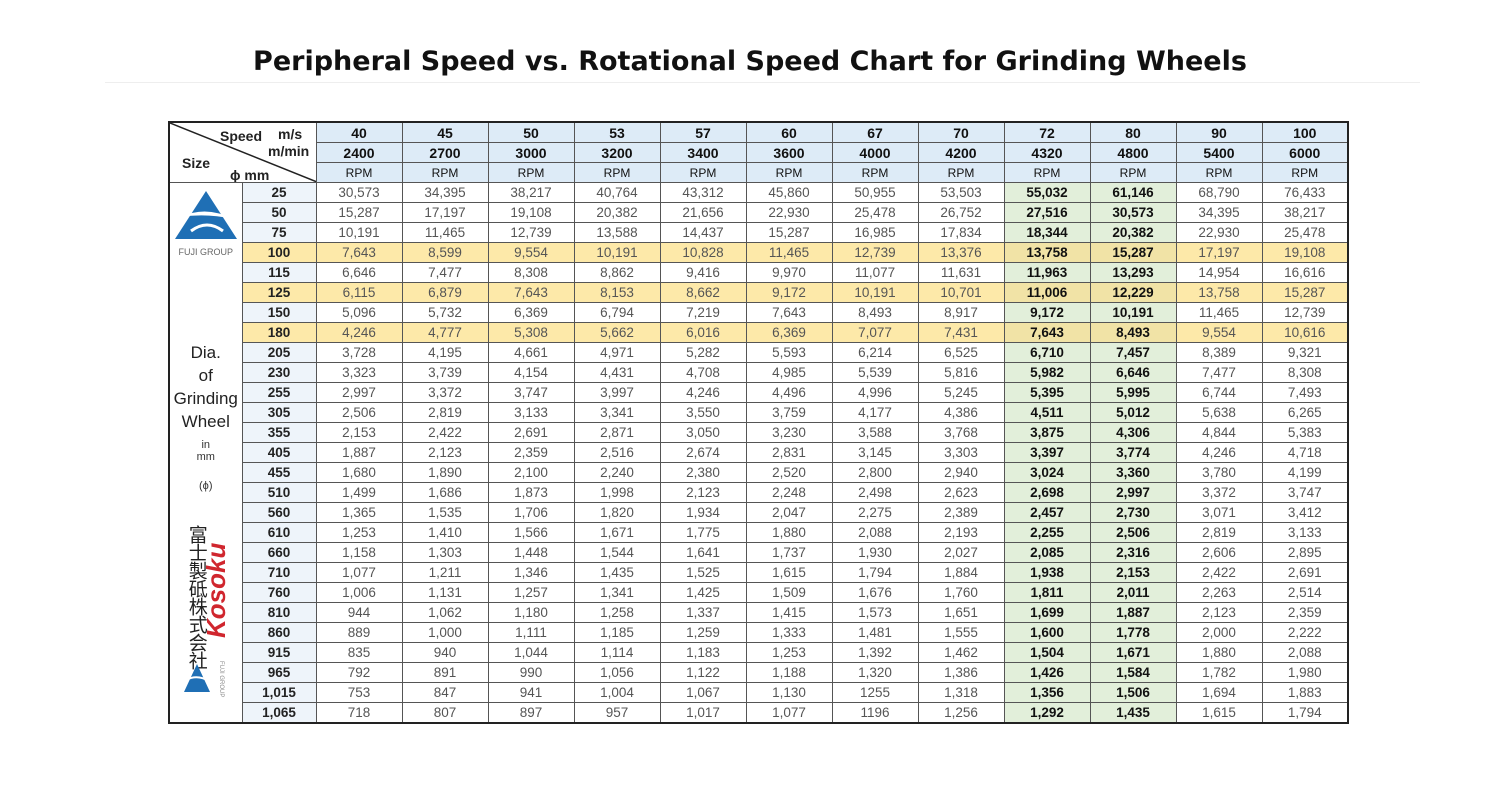 The height and width of the screenshot is (800, 1500). I want to click on rpm-value: 835, so click(359, 652).